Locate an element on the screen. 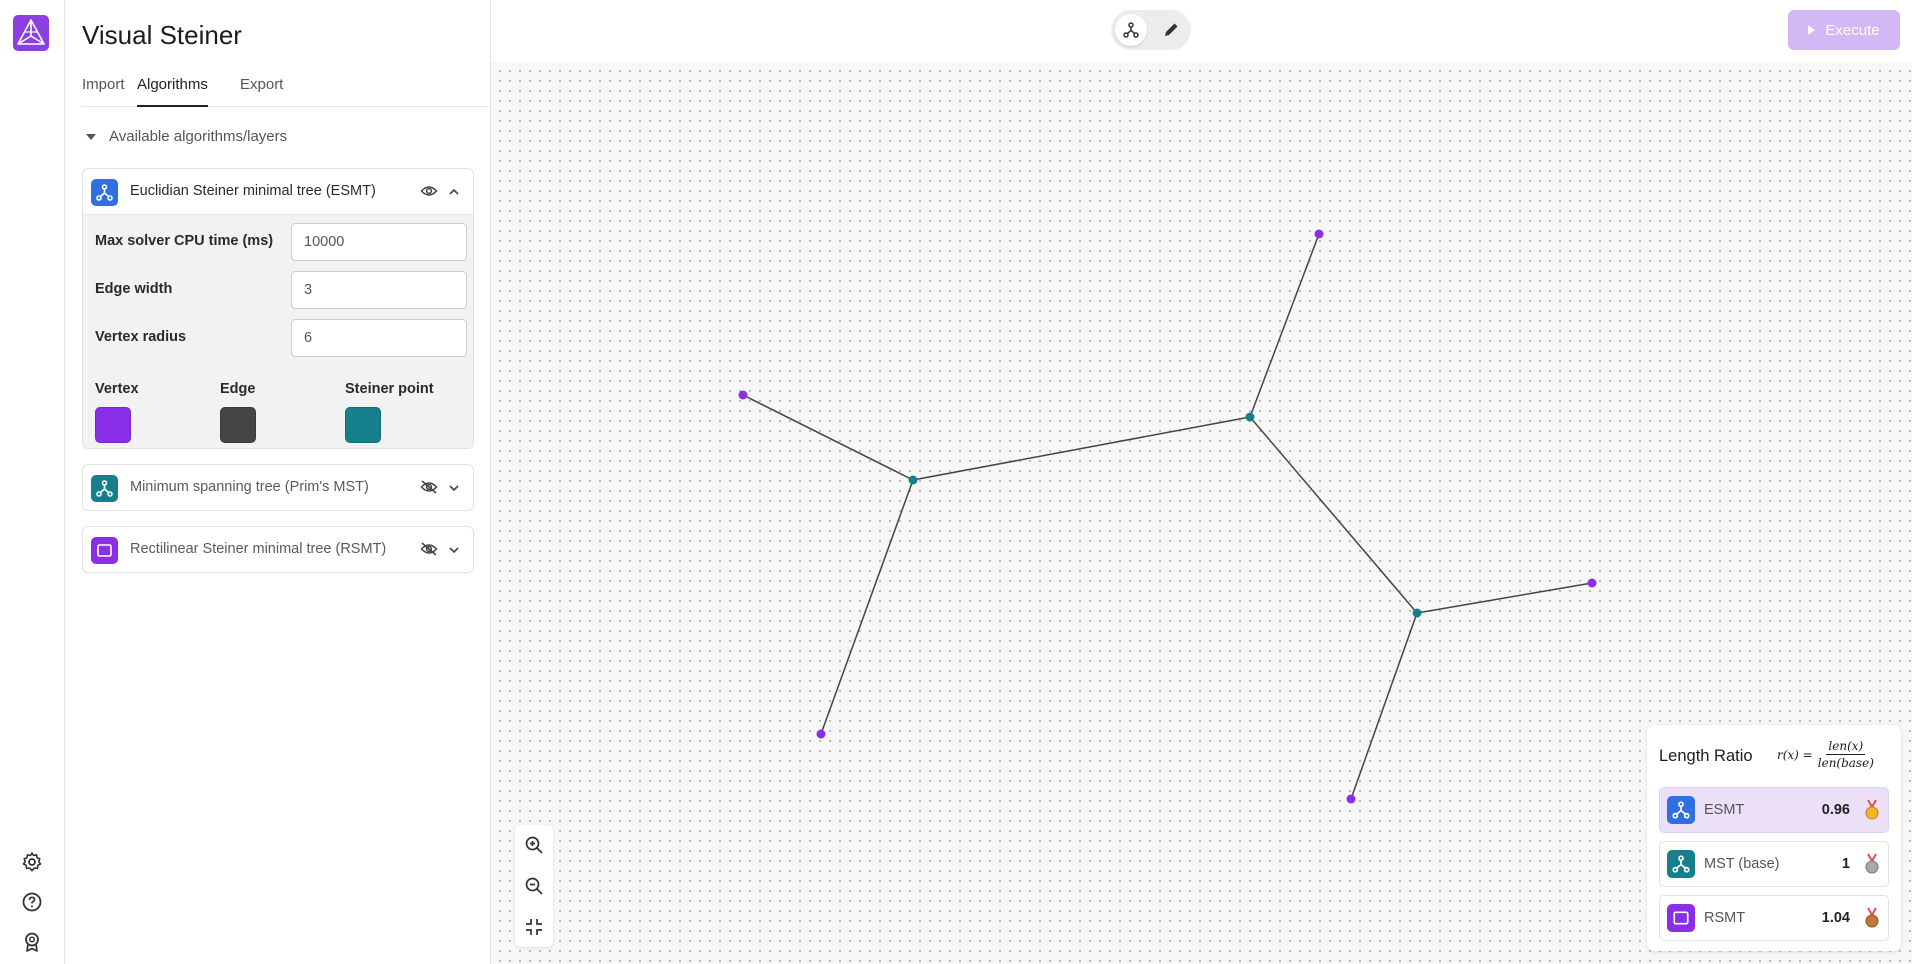  ratio-formula: r(x) = len(x) len(base) is located at coordinates (1825, 754).